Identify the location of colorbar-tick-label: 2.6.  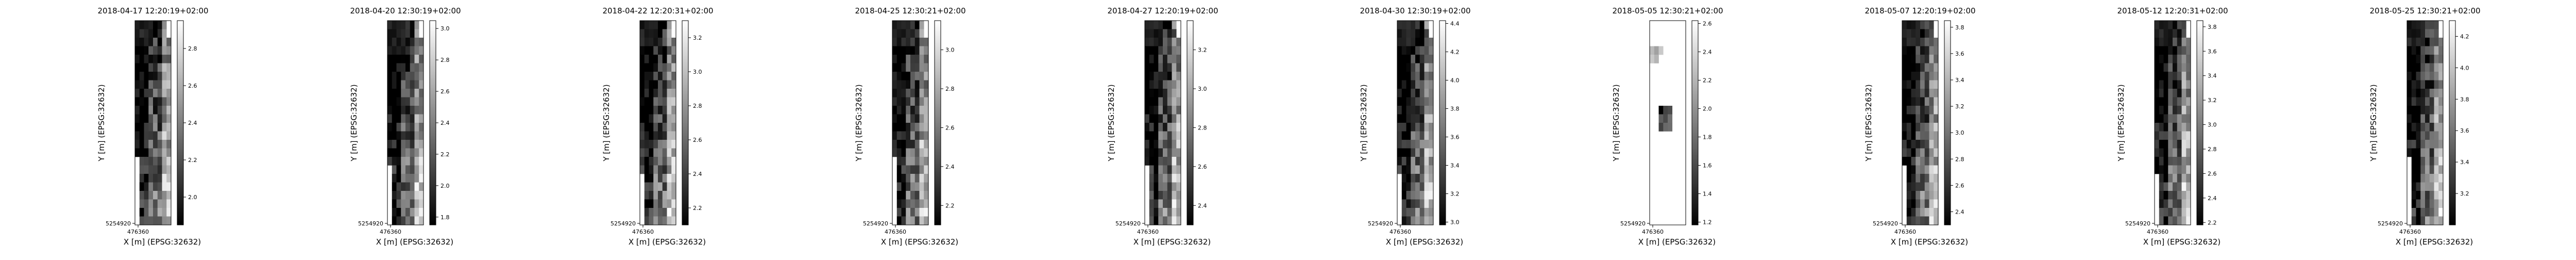
(193, 86).